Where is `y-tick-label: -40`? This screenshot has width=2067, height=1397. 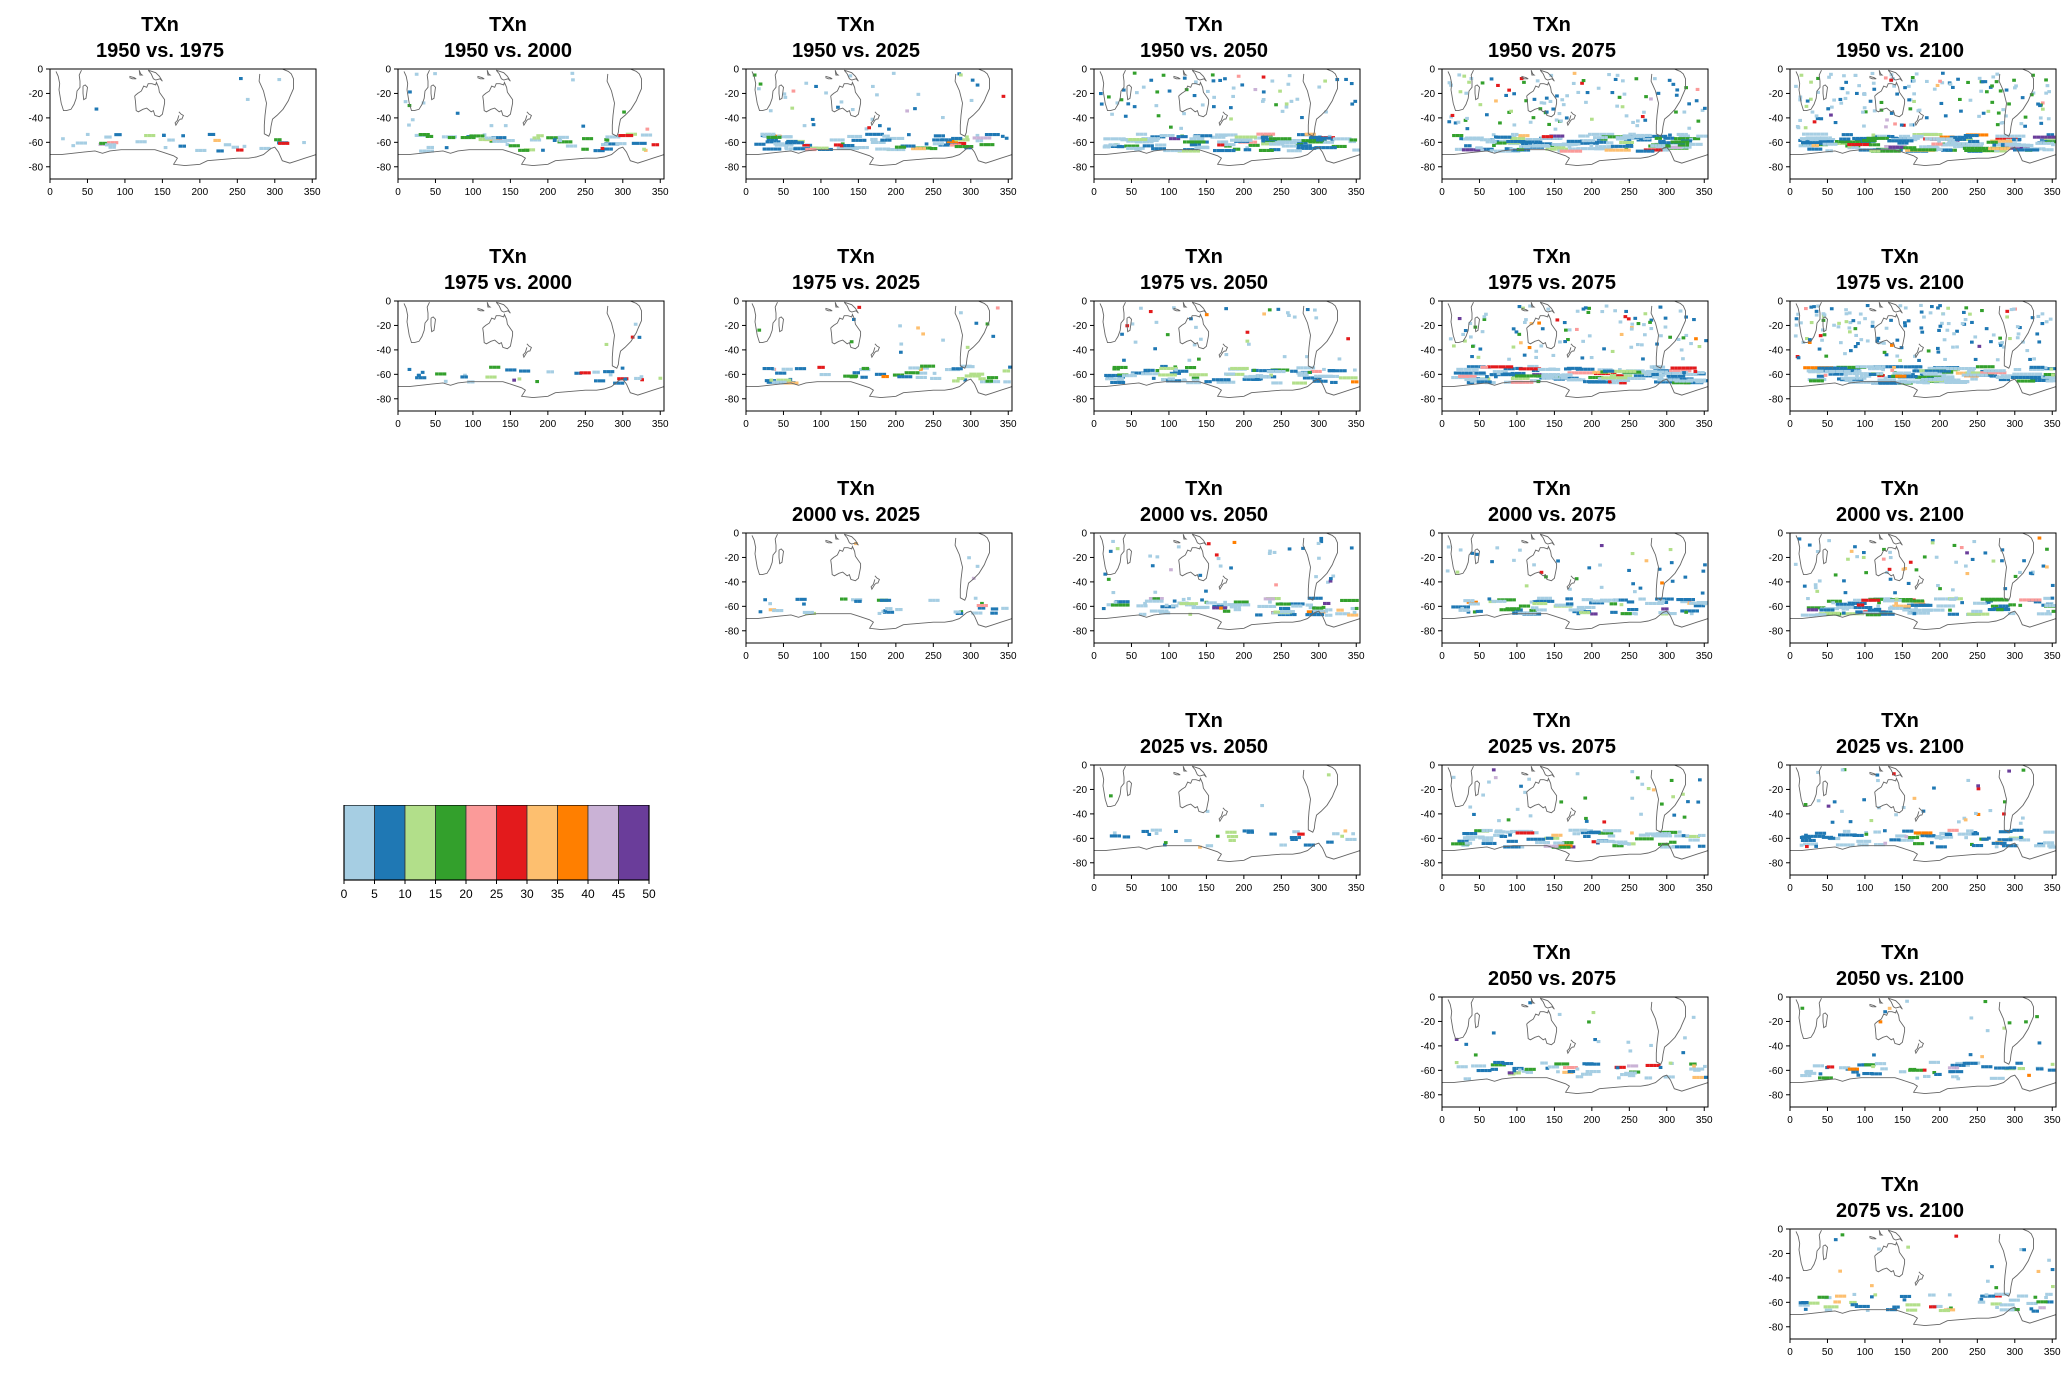 y-tick-label: -40 is located at coordinates (1776, 350).